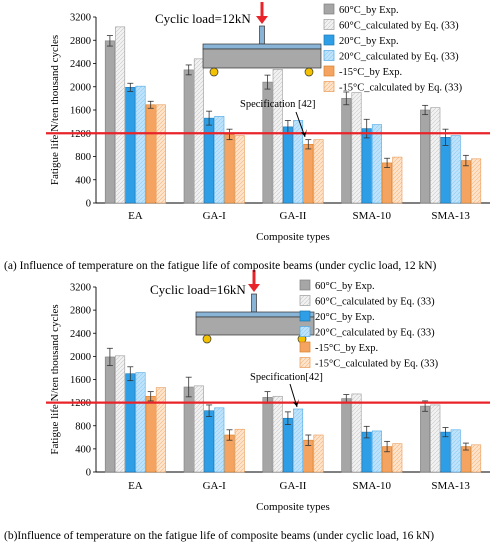 The width and height of the screenshot is (498, 550). I want to click on legend-label: -15°C_calculated by Eq. (33), so click(401, 88).